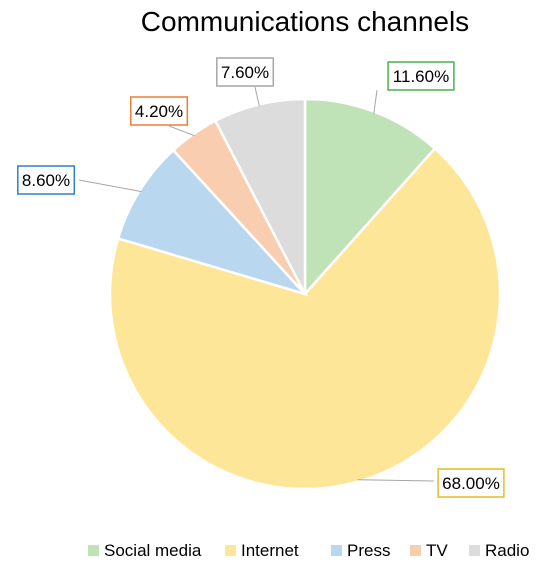  I want to click on data-label-social-media: 11.60%, so click(421, 76).